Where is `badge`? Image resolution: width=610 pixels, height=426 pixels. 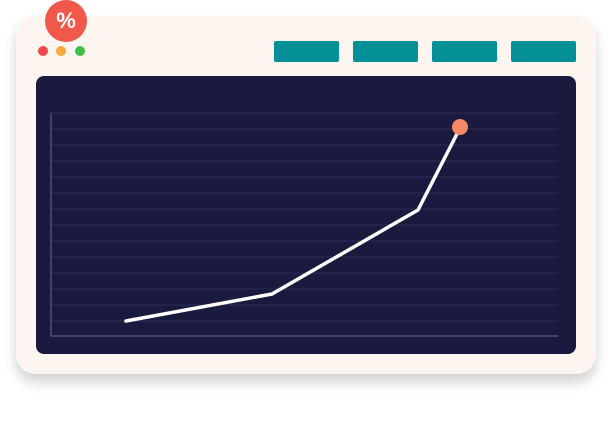 badge is located at coordinates (66, 21).